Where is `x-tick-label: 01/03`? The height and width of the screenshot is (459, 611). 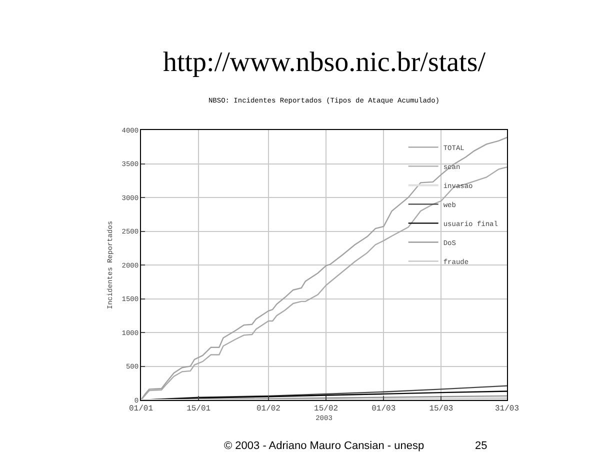
x-tick-label: 01/03 is located at coordinates (384, 409).